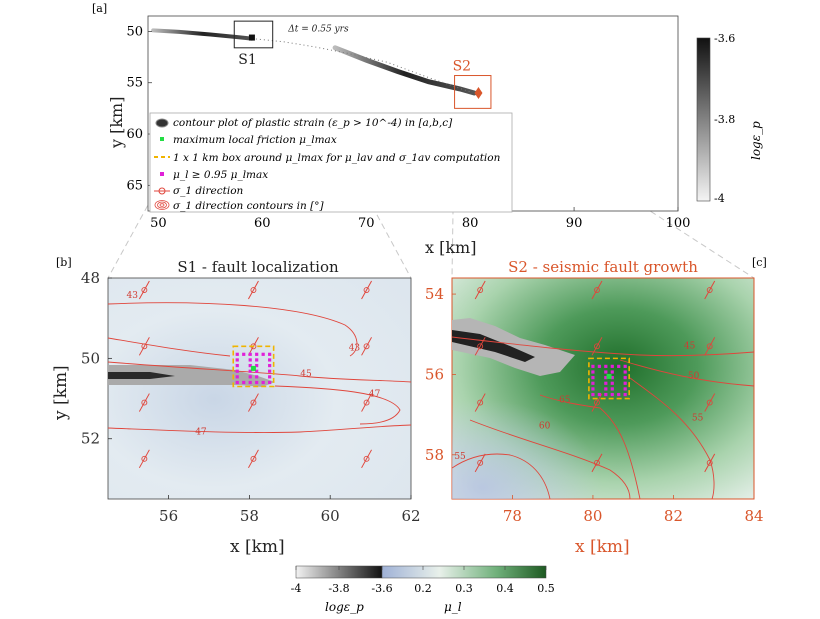 The width and height of the screenshot is (820, 619). Describe the element at coordinates (248, 206) in the screenshot. I see `legend-item-contours: σ_1 direction contours in [°]` at that location.